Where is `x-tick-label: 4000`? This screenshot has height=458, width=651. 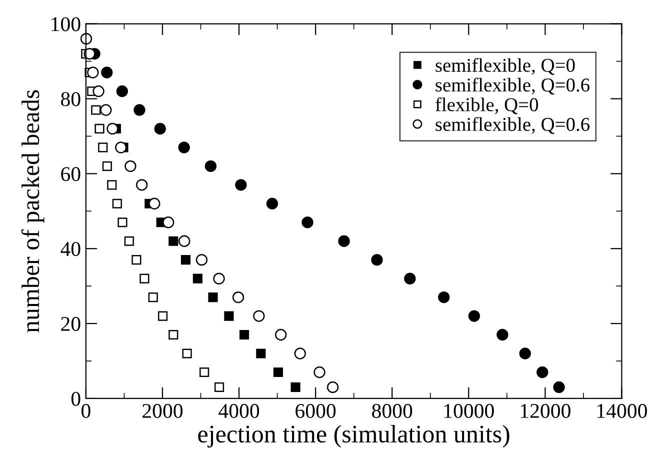
x-tick-label: 4000 is located at coordinates (239, 411).